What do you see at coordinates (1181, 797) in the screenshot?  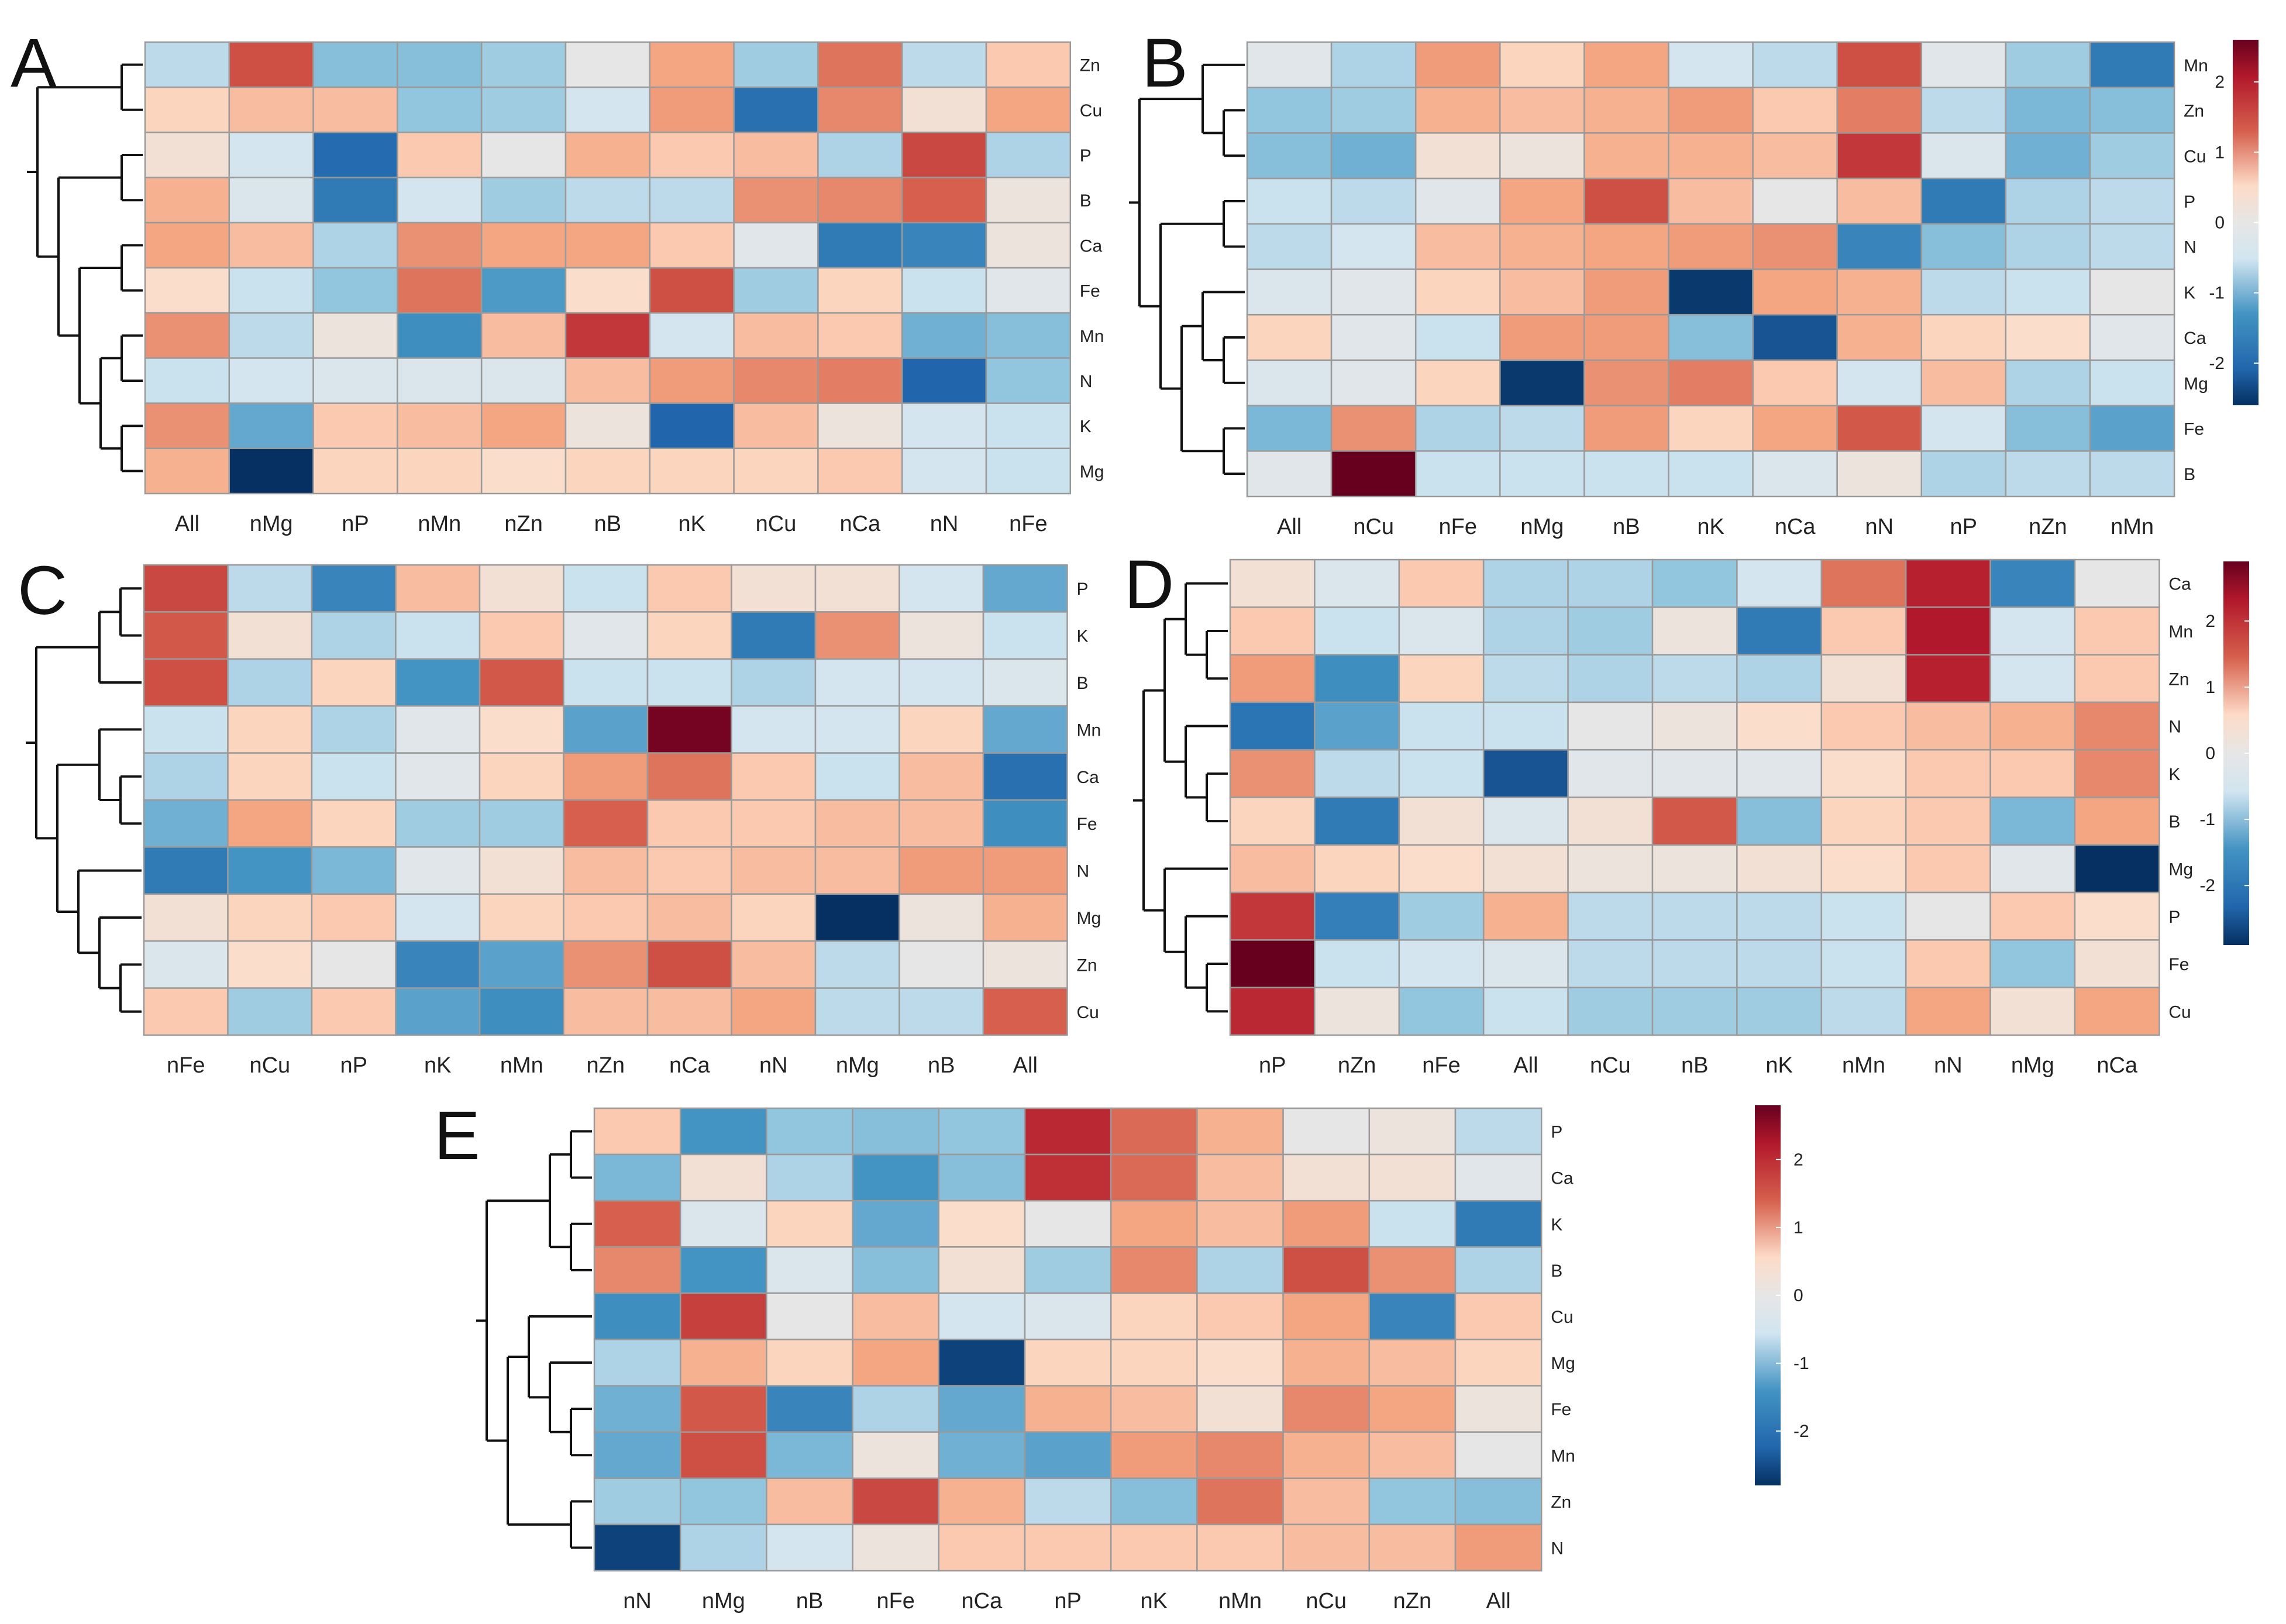 I see `dendrogram-D` at bounding box center [1181, 797].